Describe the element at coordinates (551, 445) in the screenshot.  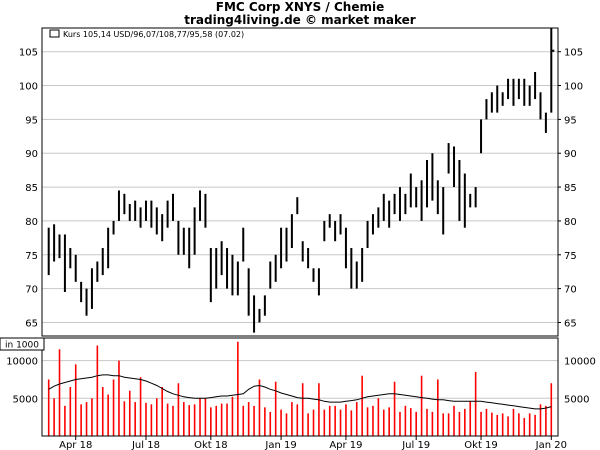
I see `x-tick-label: Jan 20` at that location.